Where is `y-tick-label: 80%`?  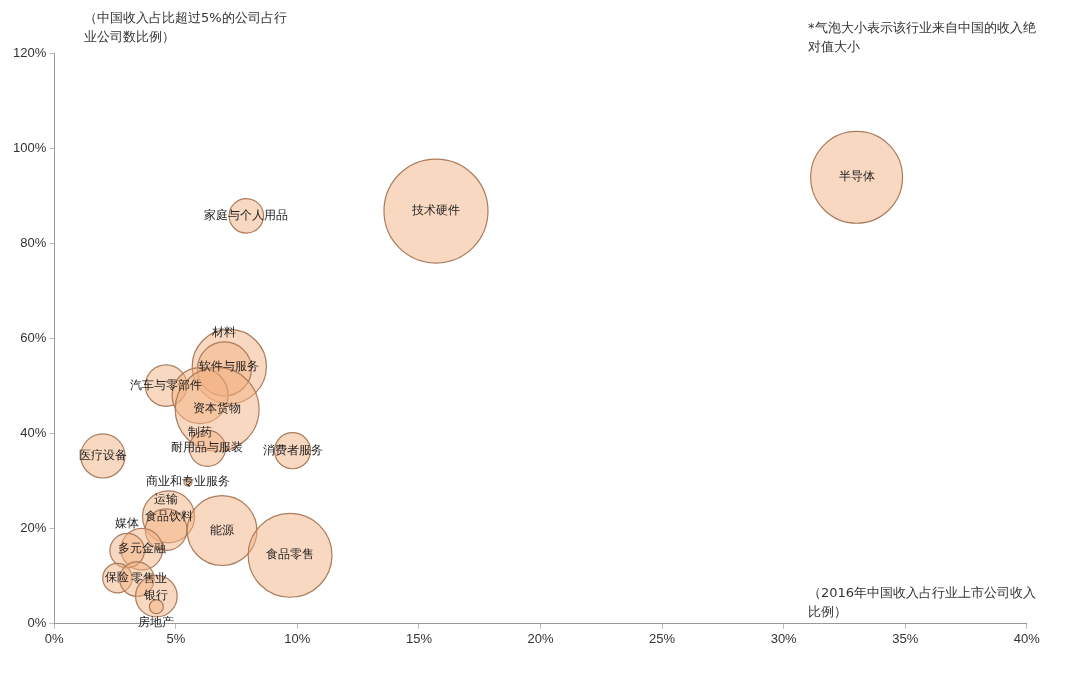 y-tick-label: 80% is located at coordinates (33, 242).